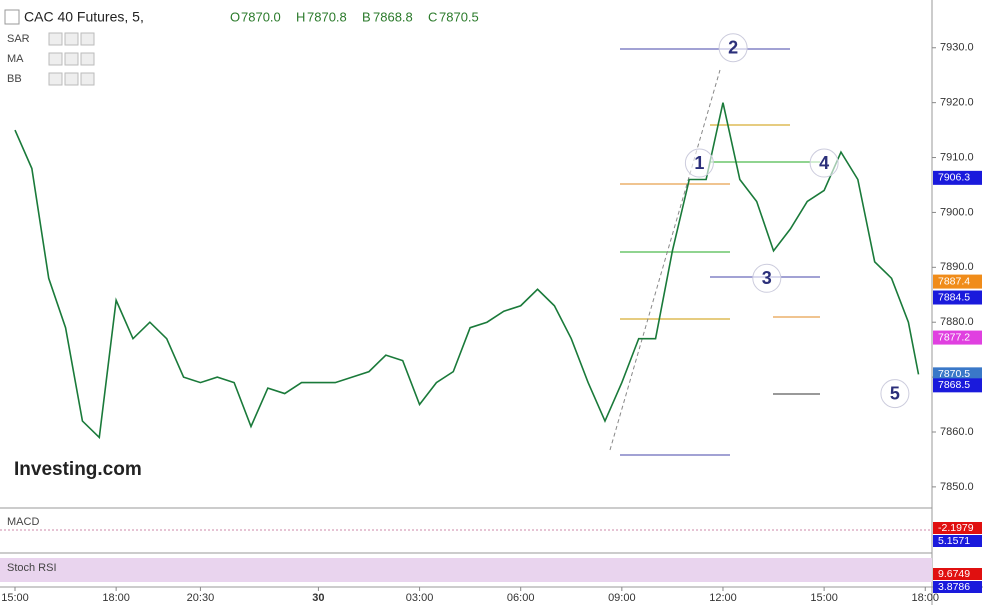 This screenshot has width=983, height=612. Describe the element at coordinates (954, 374) in the screenshot. I see `price-tag-label: 7870.5` at that location.